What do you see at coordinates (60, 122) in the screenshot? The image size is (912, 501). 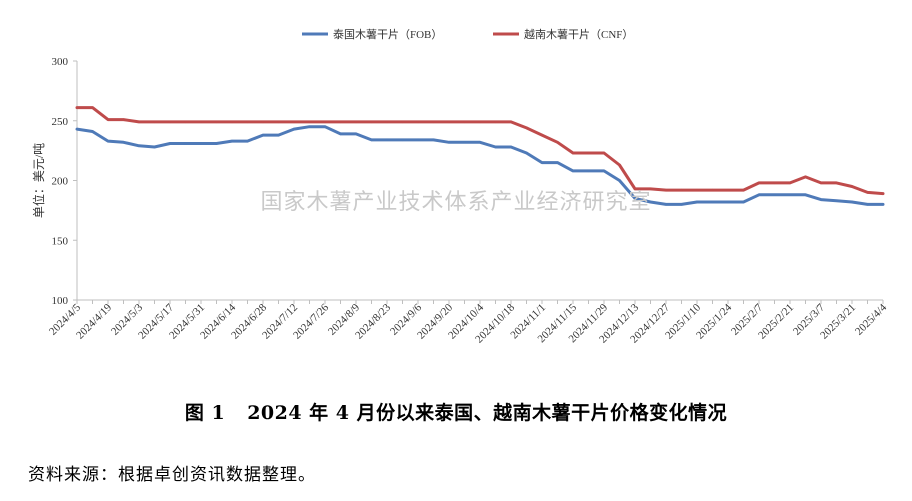 I see `y-tick-label: 250` at bounding box center [60, 122].